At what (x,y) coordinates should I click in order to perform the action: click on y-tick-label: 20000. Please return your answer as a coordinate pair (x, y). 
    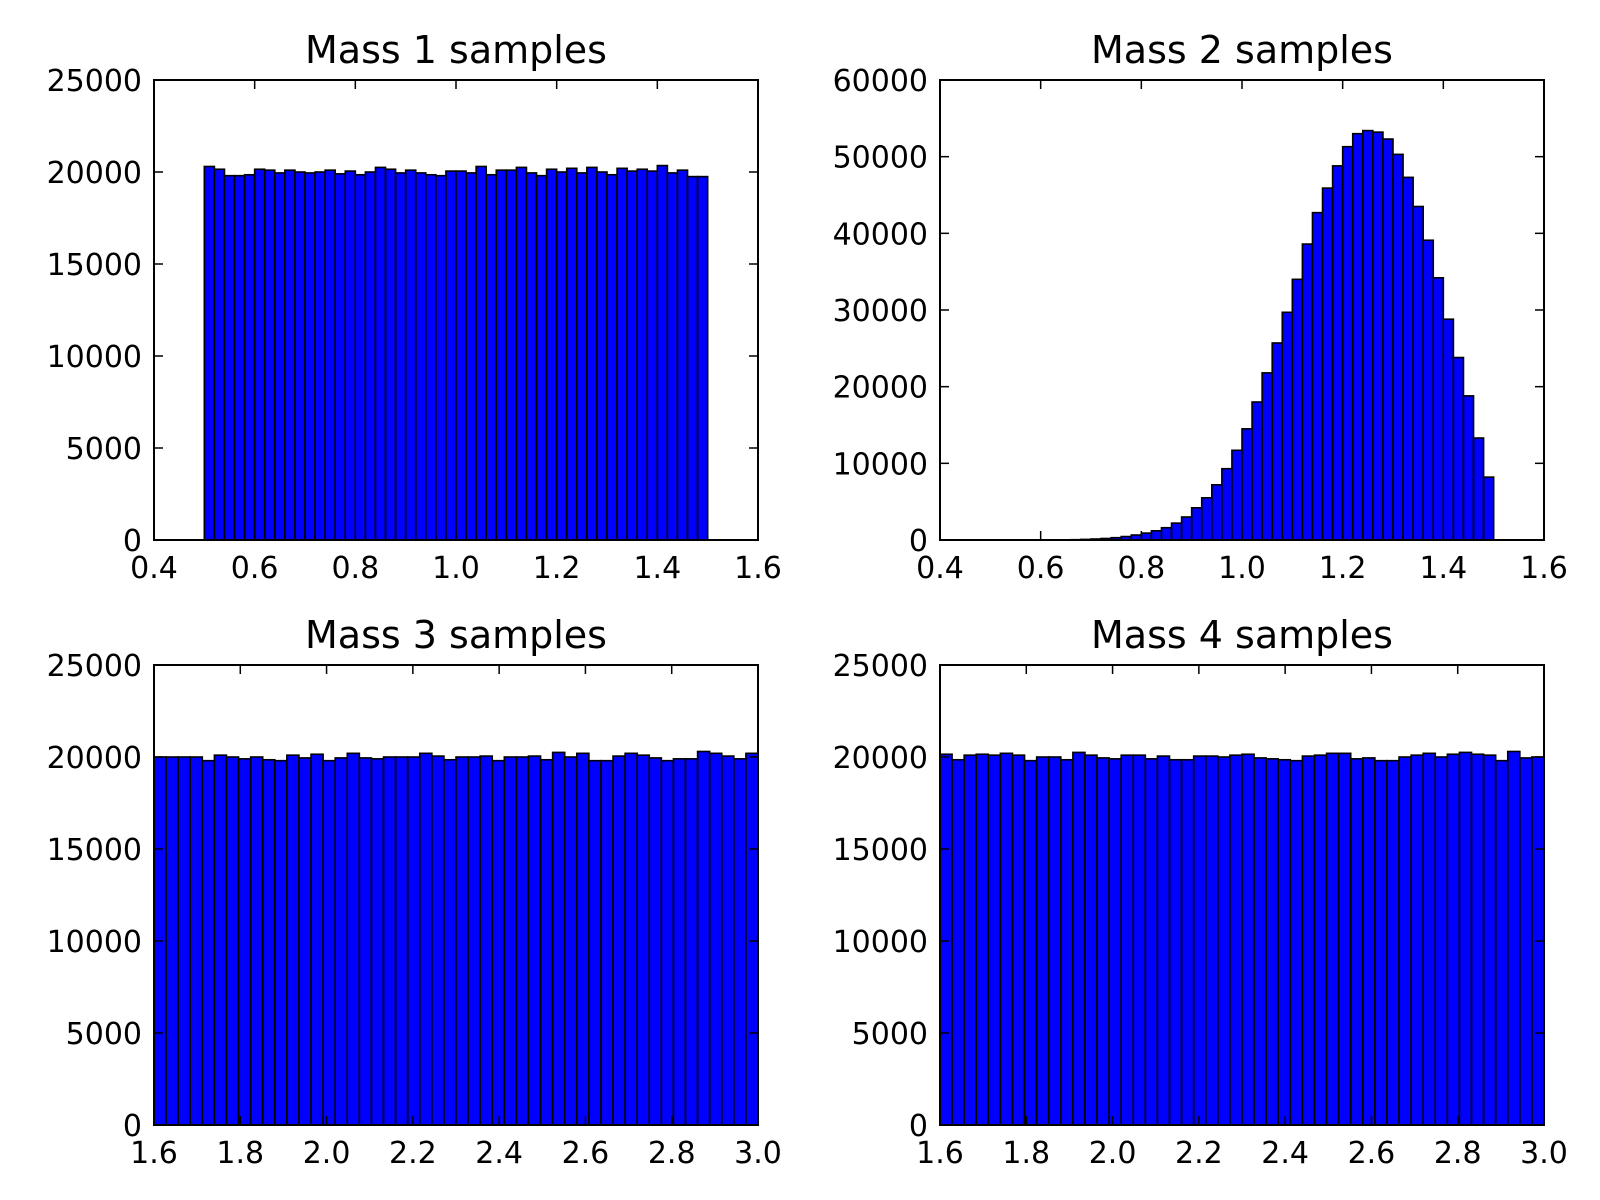
    Looking at the image, I should click on (94, 173).